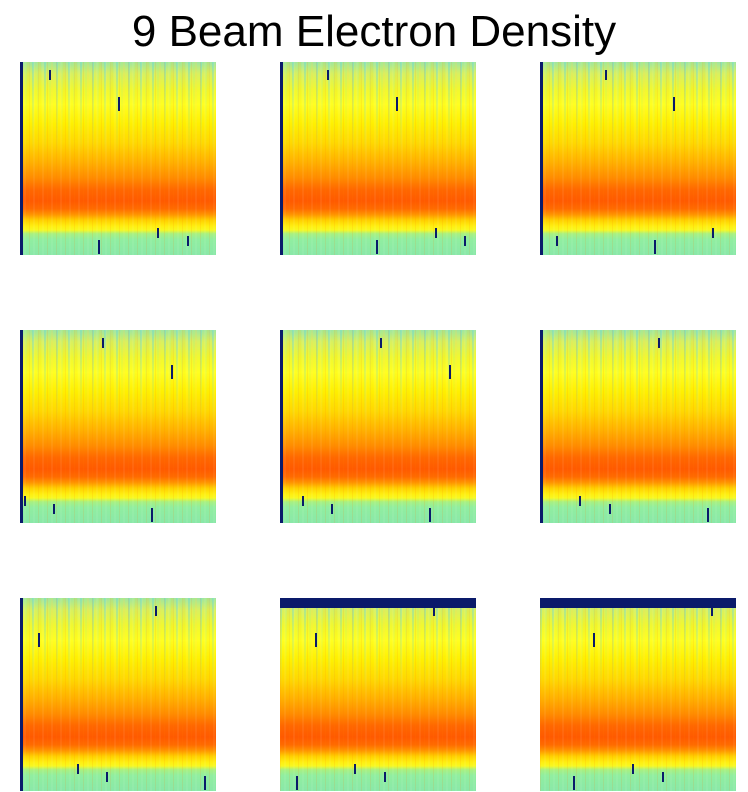 The image size is (748, 792). I want to click on chart-title: 9 Beam Electron Density, so click(374, 31).